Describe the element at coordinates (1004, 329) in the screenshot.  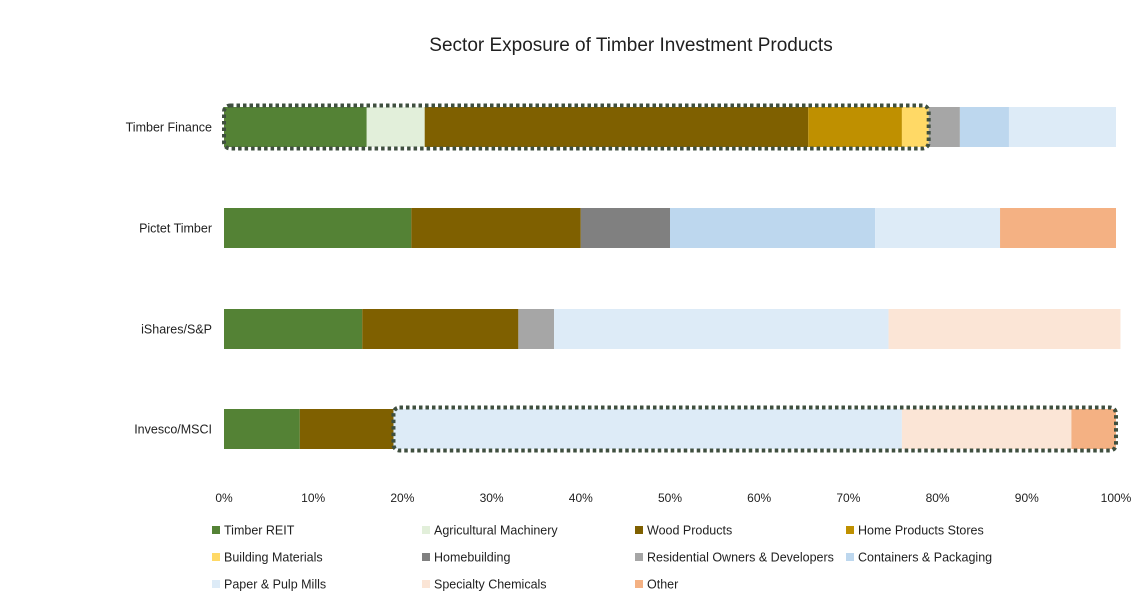
I see `bar-segment-ishares-sandp-specialty-chemicals` at that location.